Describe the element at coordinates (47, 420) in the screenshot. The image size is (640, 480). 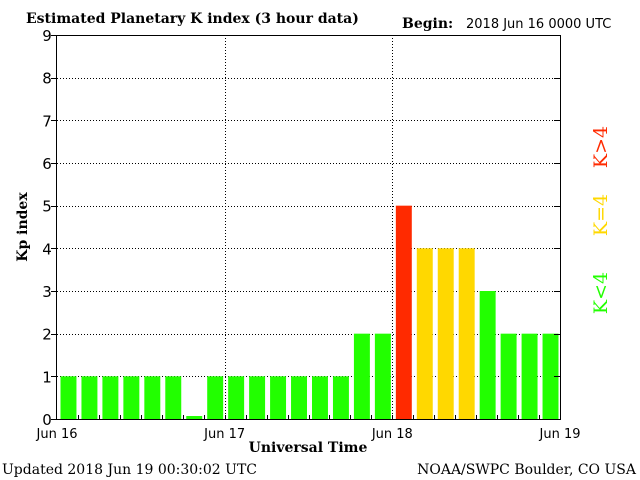
I see `y-tick-label: 0` at that location.